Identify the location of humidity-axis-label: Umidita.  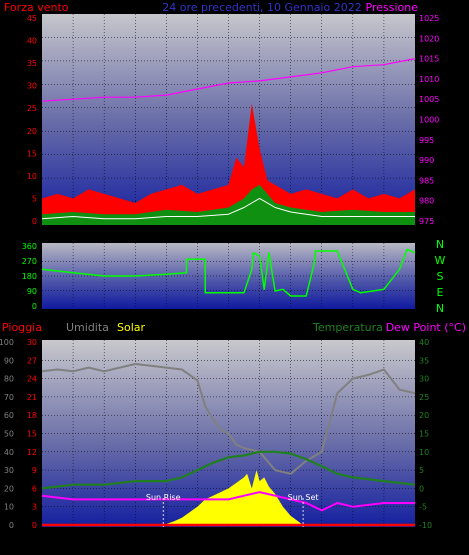
(87, 327).